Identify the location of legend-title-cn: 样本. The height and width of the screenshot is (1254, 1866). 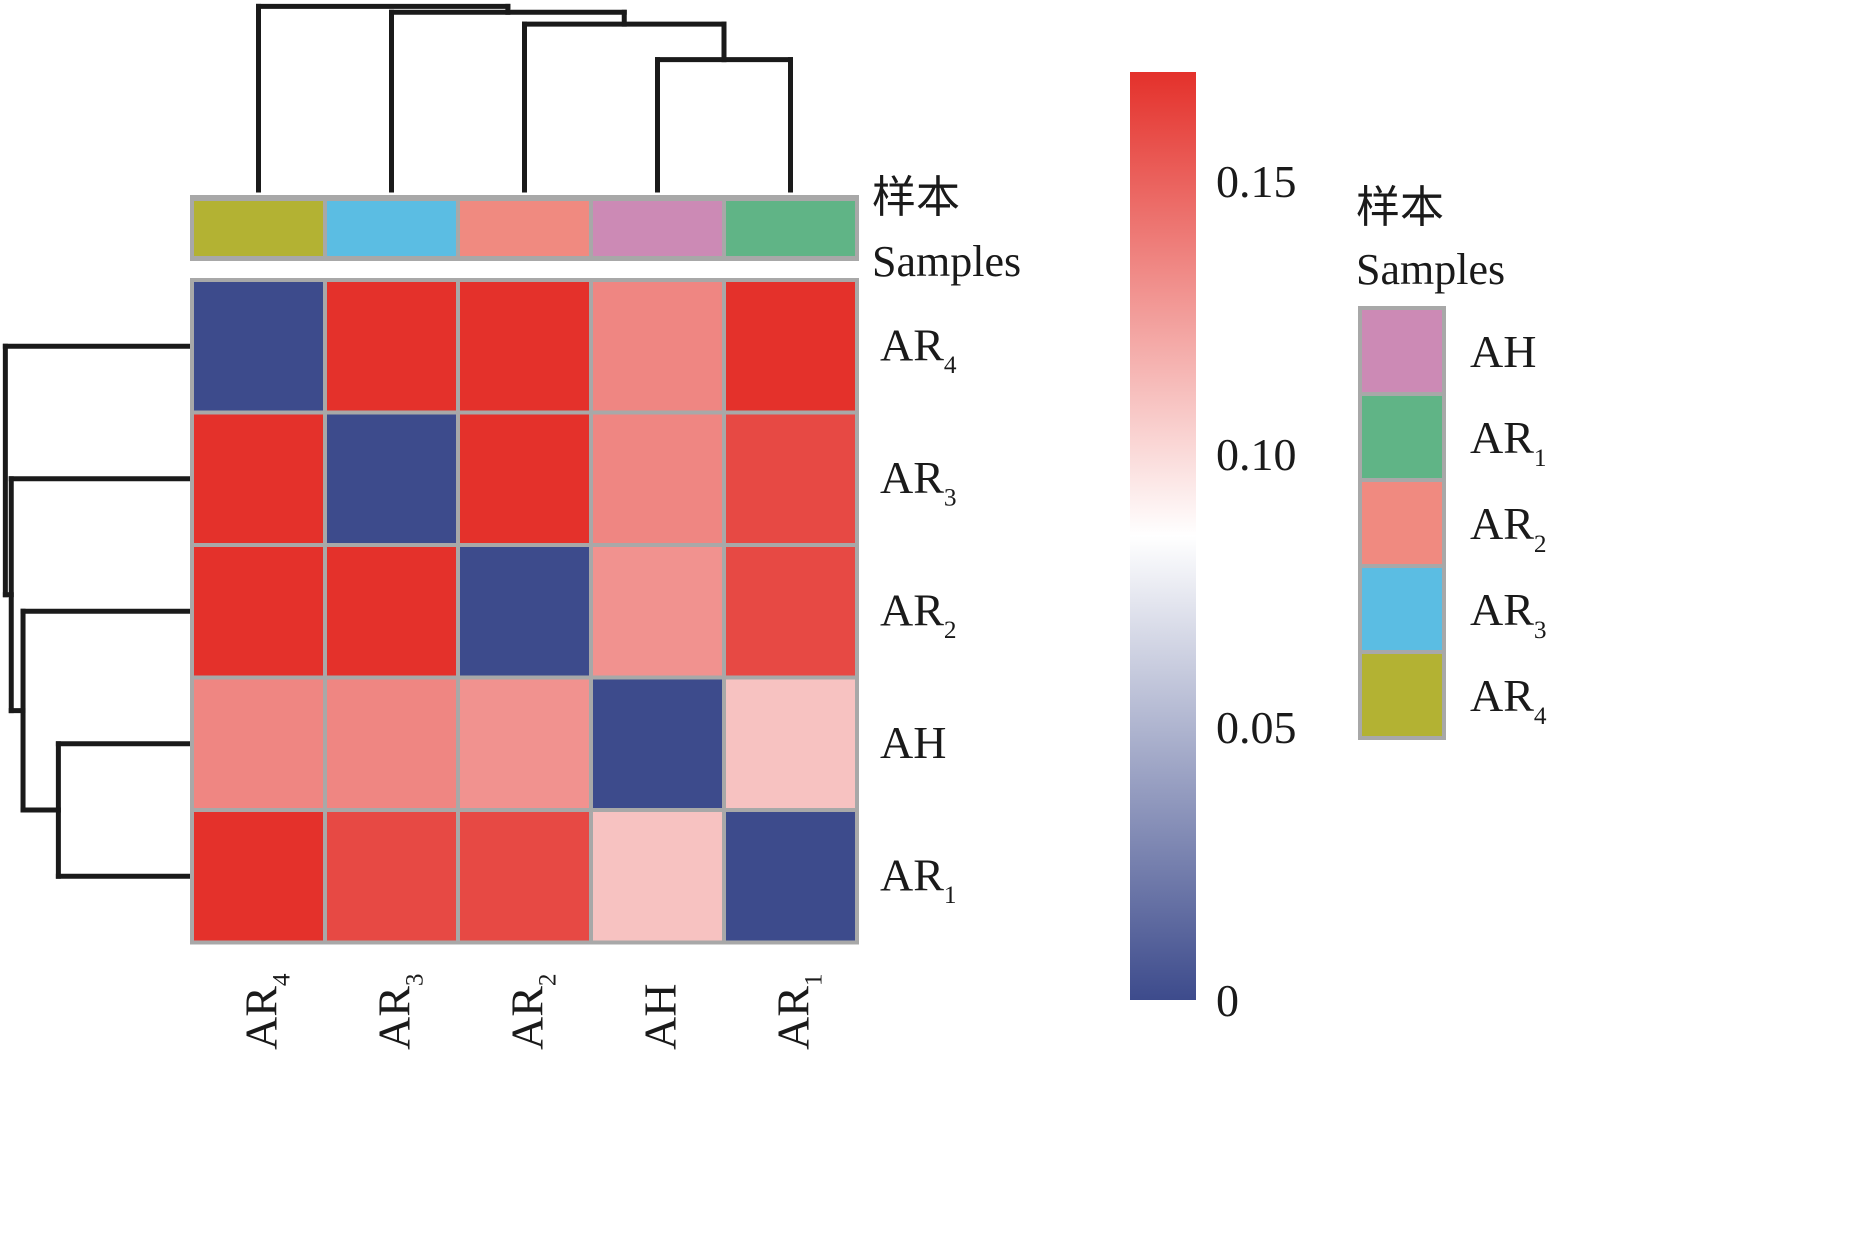
(1400, 207).